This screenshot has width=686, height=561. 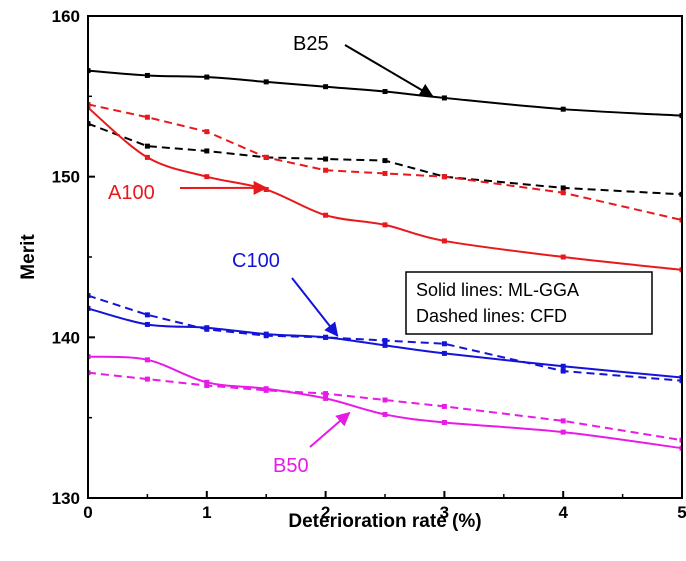 What do you see at coordinates (291, 466) in the screenshot?
I see `annotation-label-b50: B50` at bounding box center [291, 466].